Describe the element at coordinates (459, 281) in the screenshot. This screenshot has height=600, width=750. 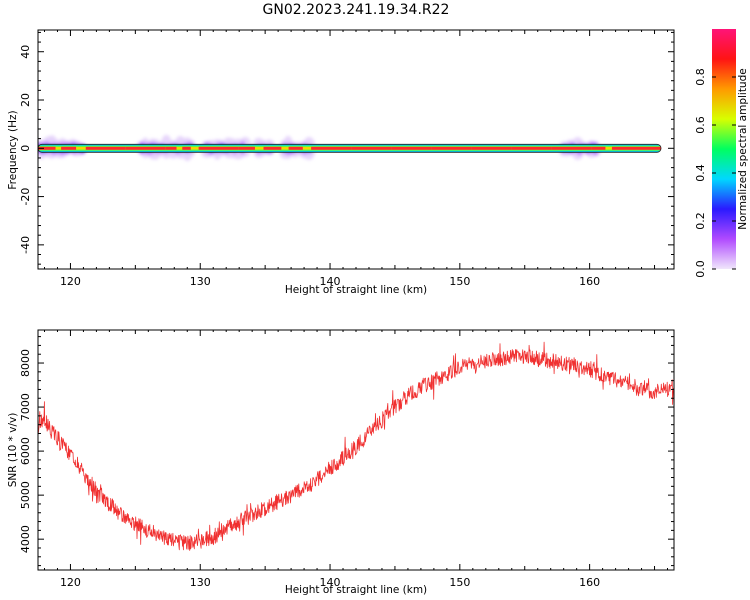
I see `spectrogram-x-tick-label: 150` at that location.